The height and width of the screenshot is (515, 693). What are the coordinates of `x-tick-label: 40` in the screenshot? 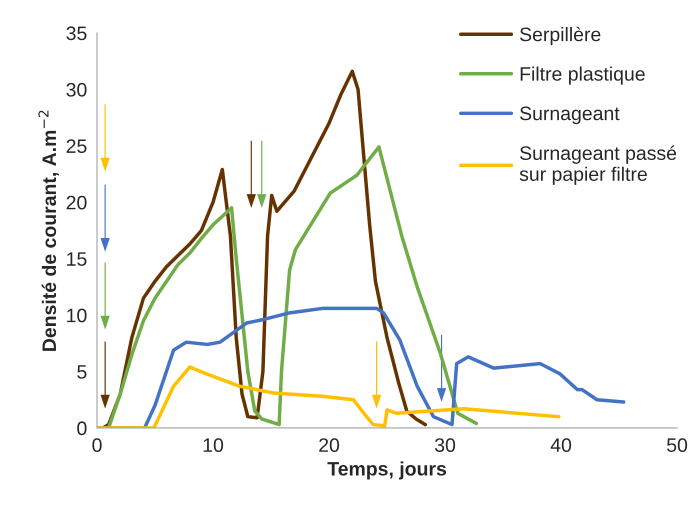 It's located at (561, 445).